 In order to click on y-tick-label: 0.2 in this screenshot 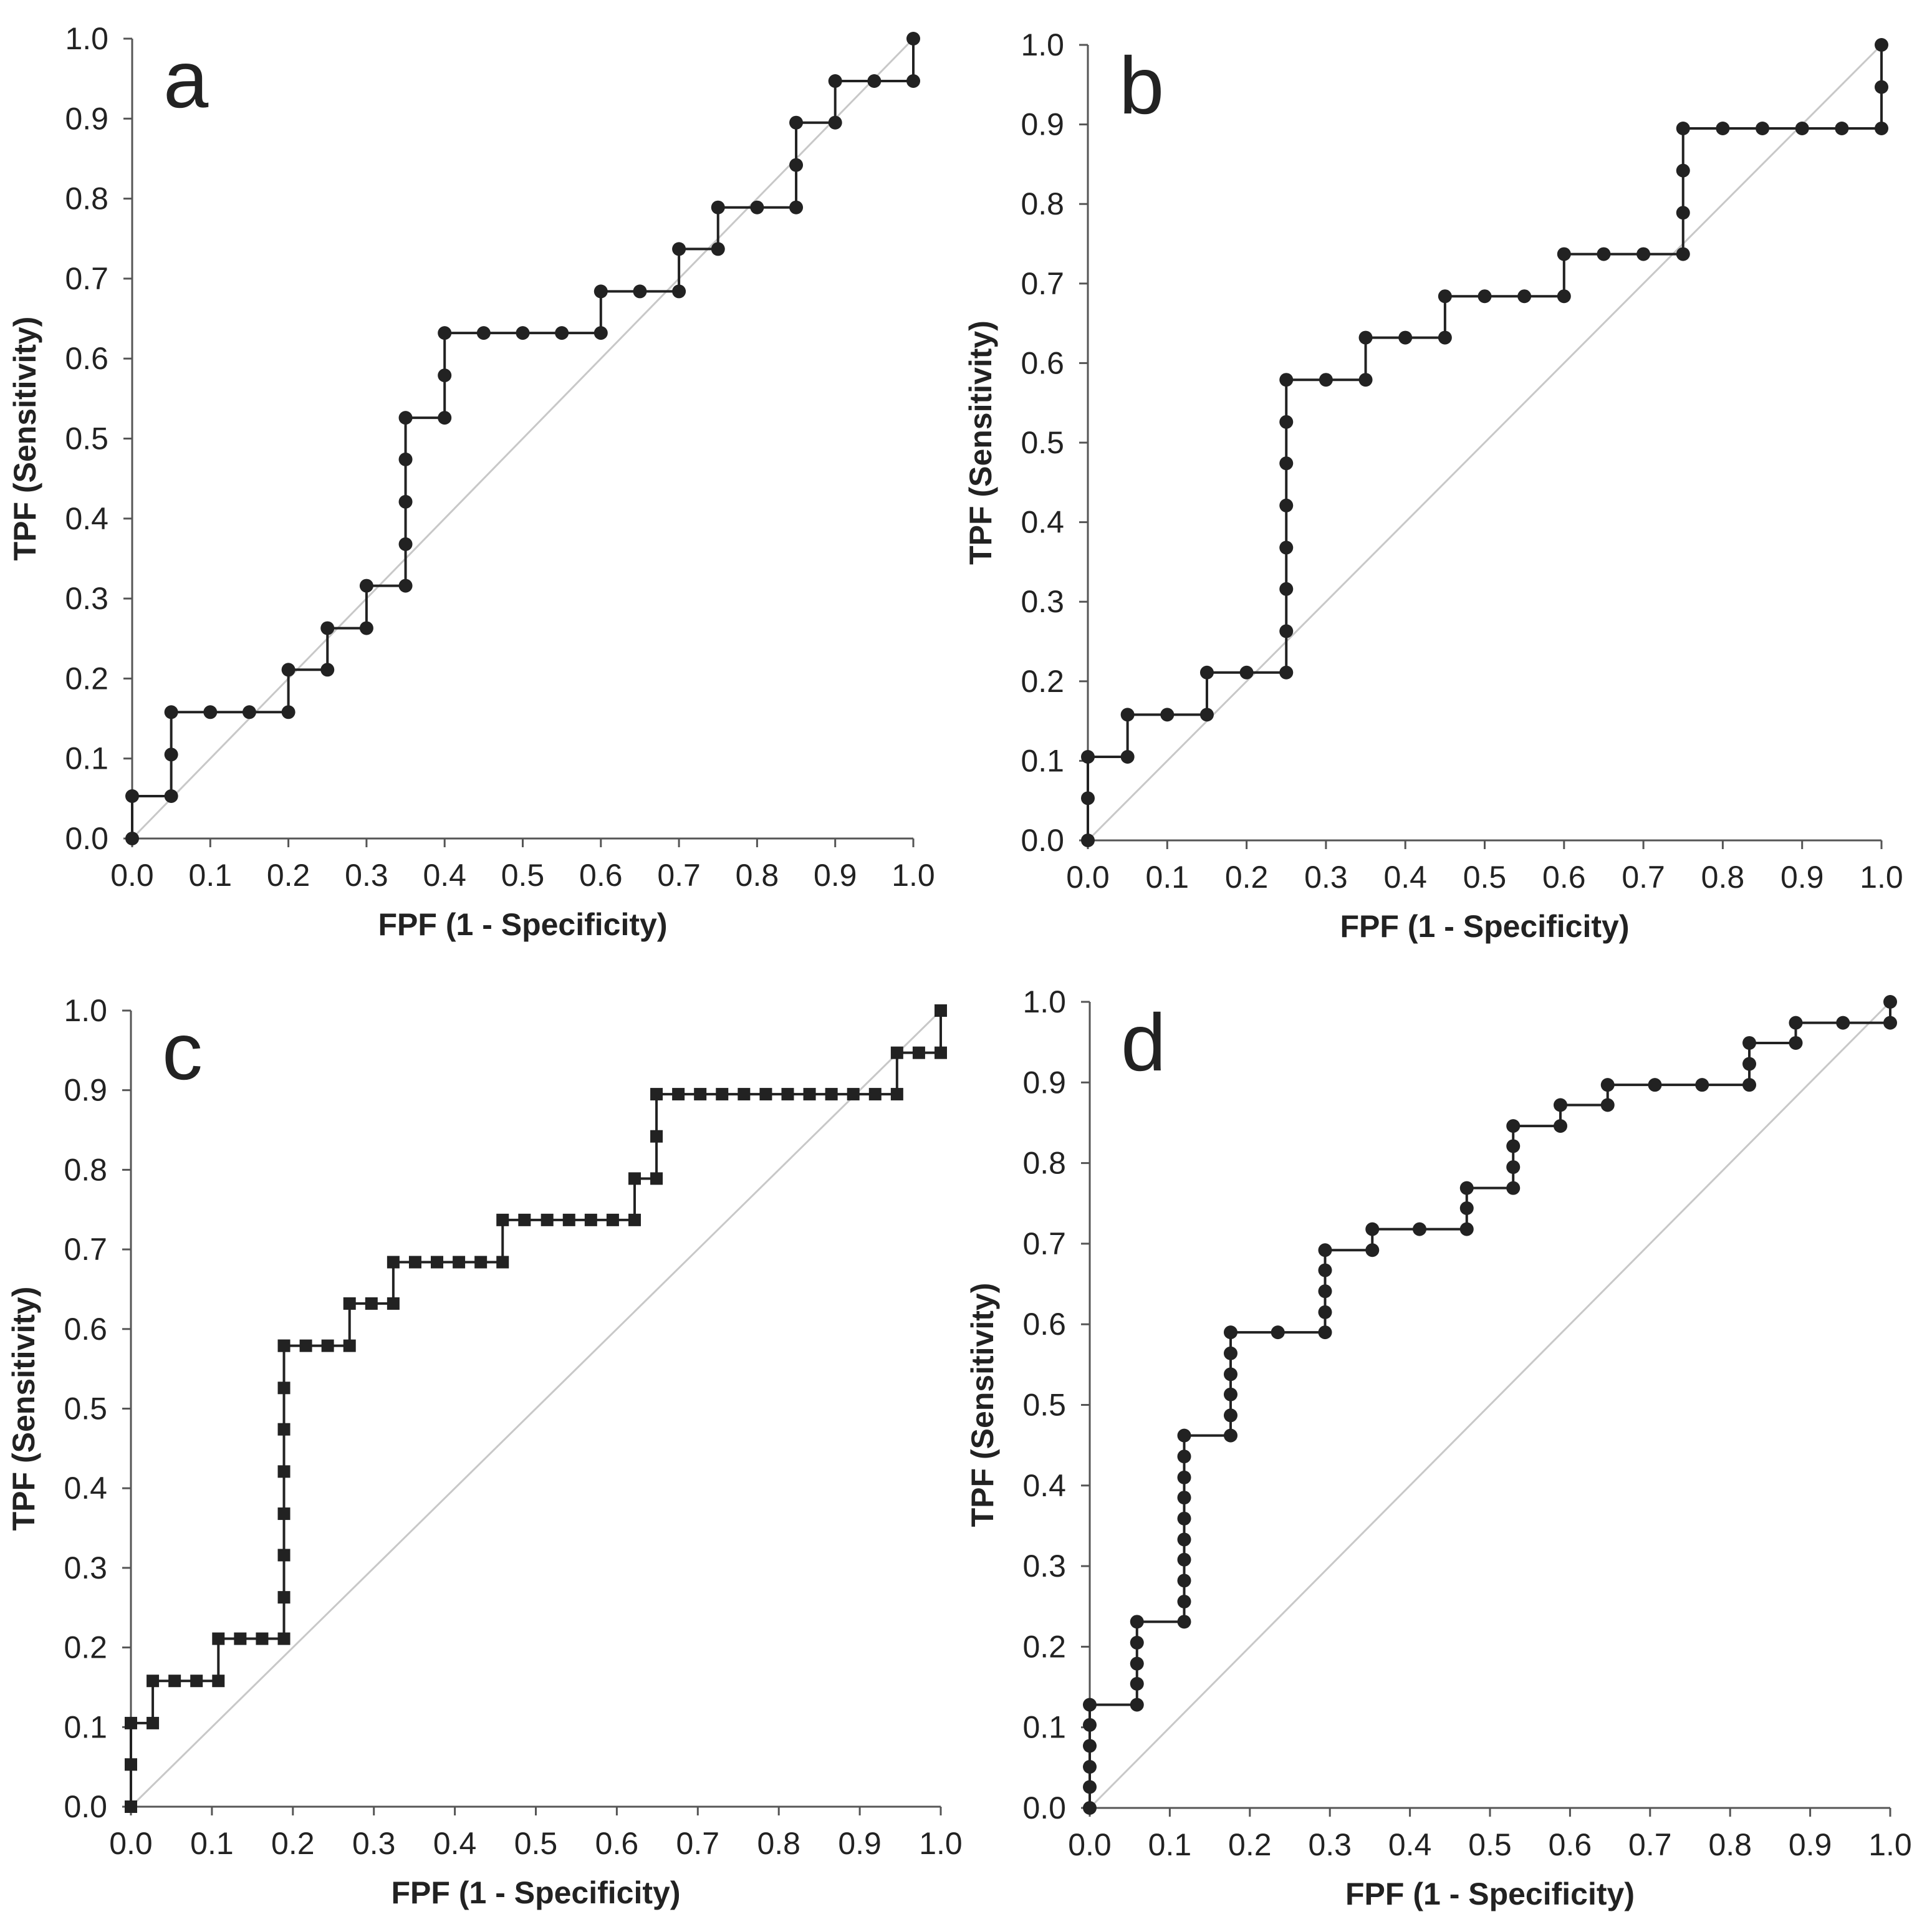, I will do `click(86, 678)`.